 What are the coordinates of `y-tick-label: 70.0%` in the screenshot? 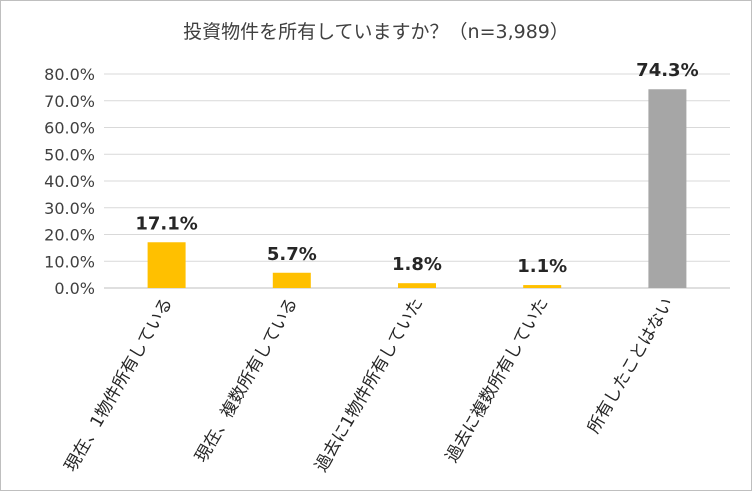 It's located at (69, 101).